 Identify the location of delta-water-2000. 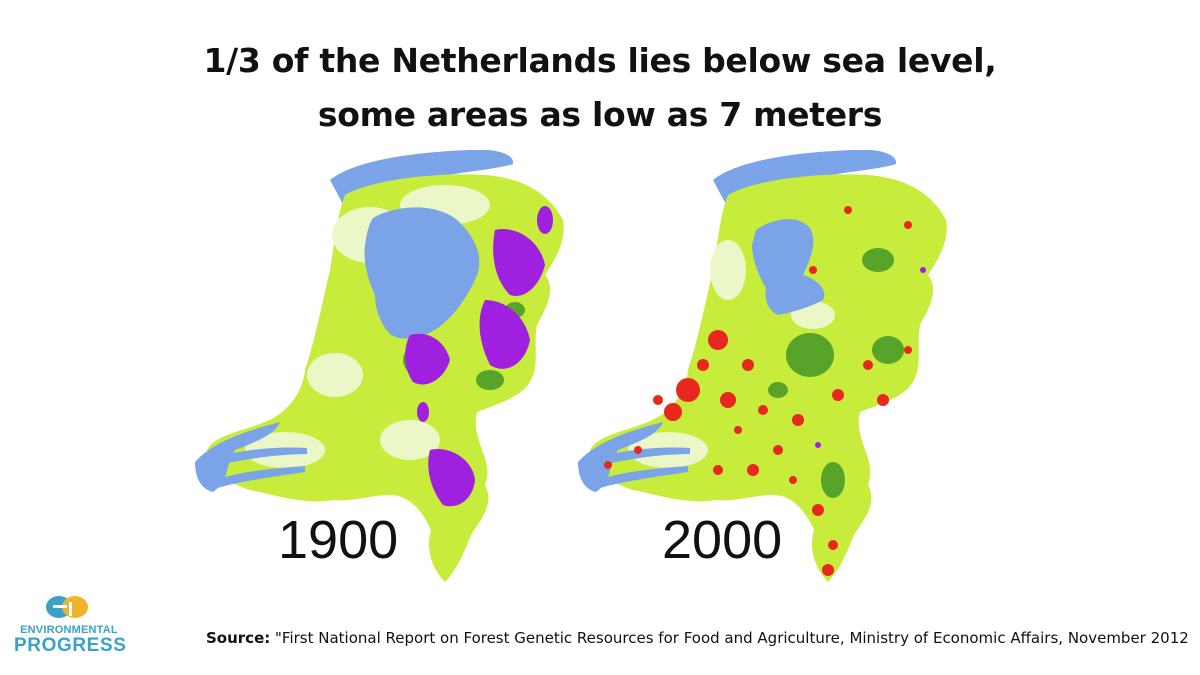
(620, 457).